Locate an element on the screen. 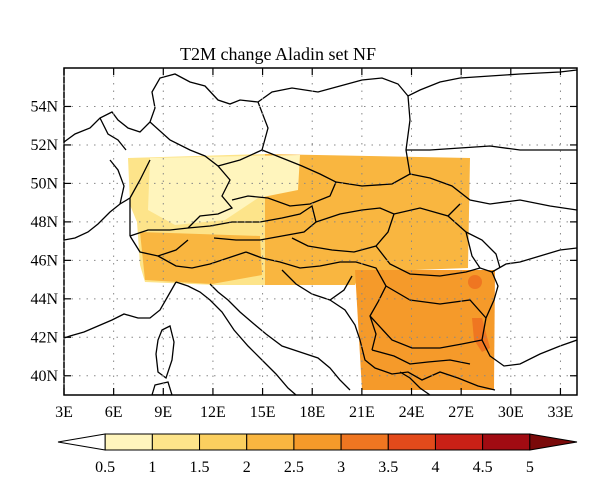 The image size is (600, 498). lat-label: 50N is located at coordinates (44, 183).